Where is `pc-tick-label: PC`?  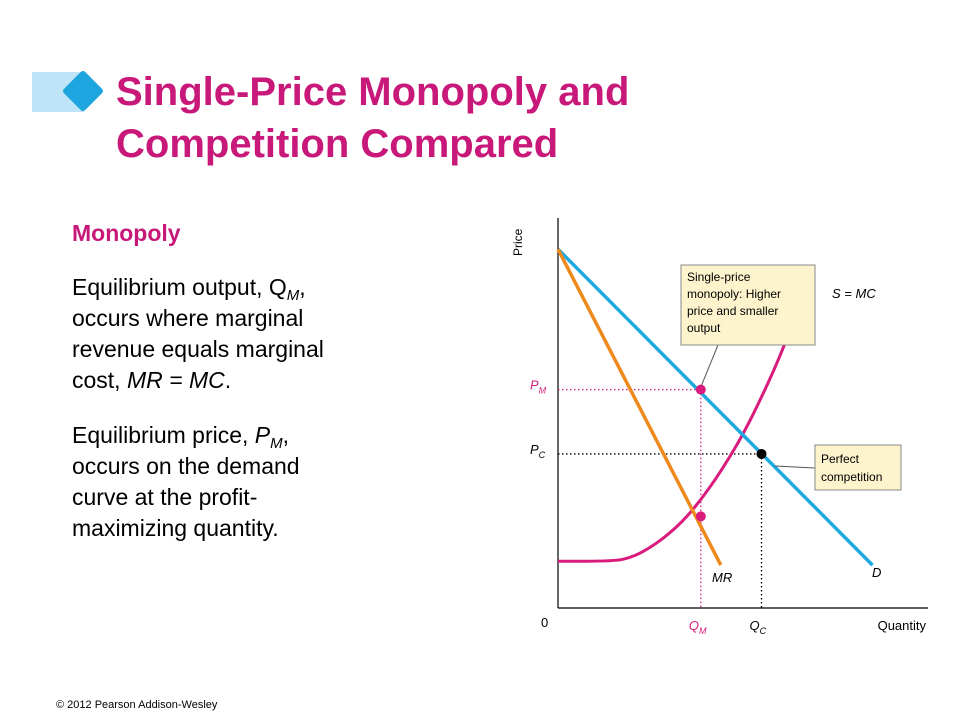 pc-tick-label: PC is located at coordinates (538, 451).